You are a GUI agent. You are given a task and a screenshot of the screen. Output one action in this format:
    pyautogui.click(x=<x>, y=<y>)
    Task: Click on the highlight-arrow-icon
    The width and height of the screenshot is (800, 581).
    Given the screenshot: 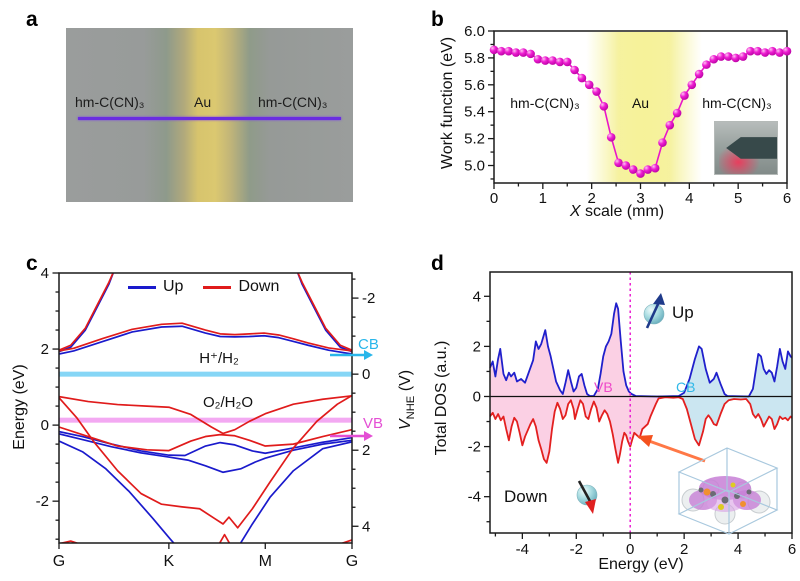 What is the action you would take?
    pyautogui.click(x=671, y=449)
    